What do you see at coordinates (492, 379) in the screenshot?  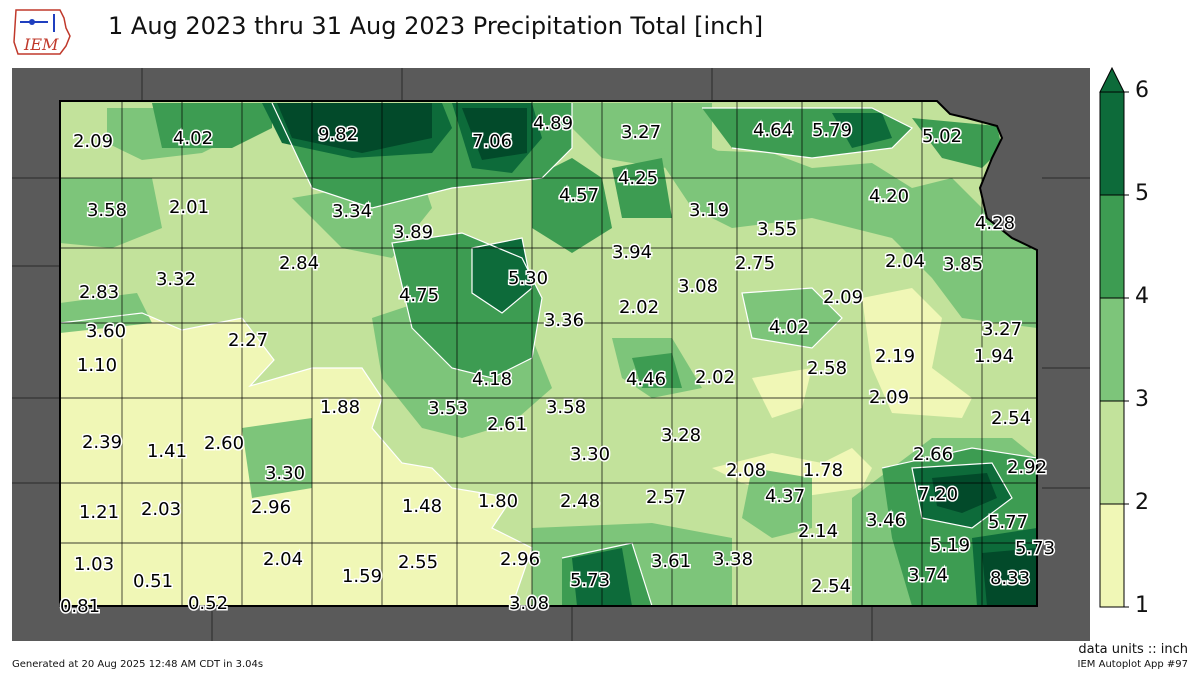 I see `value-label: 4.18` at bounding box center [492, 379].